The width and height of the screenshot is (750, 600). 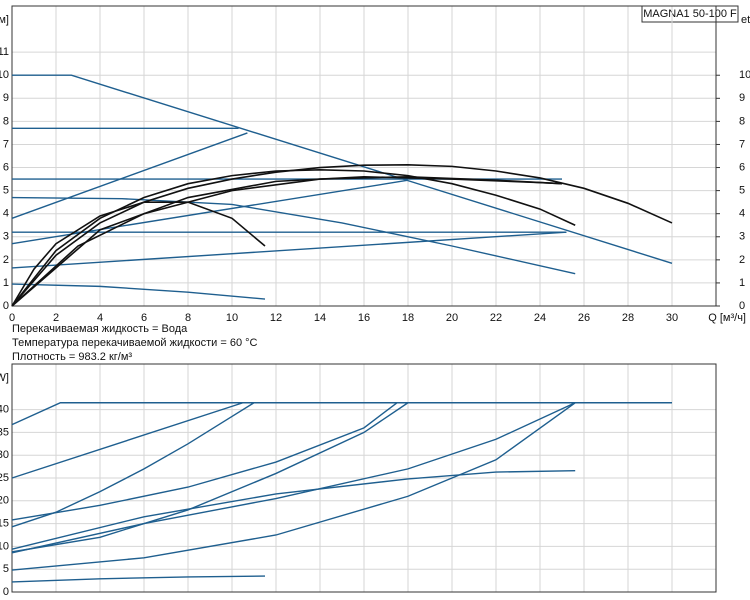 I want to click on x-axis-label: Q [м³/ч], so click(x=727, y=318).